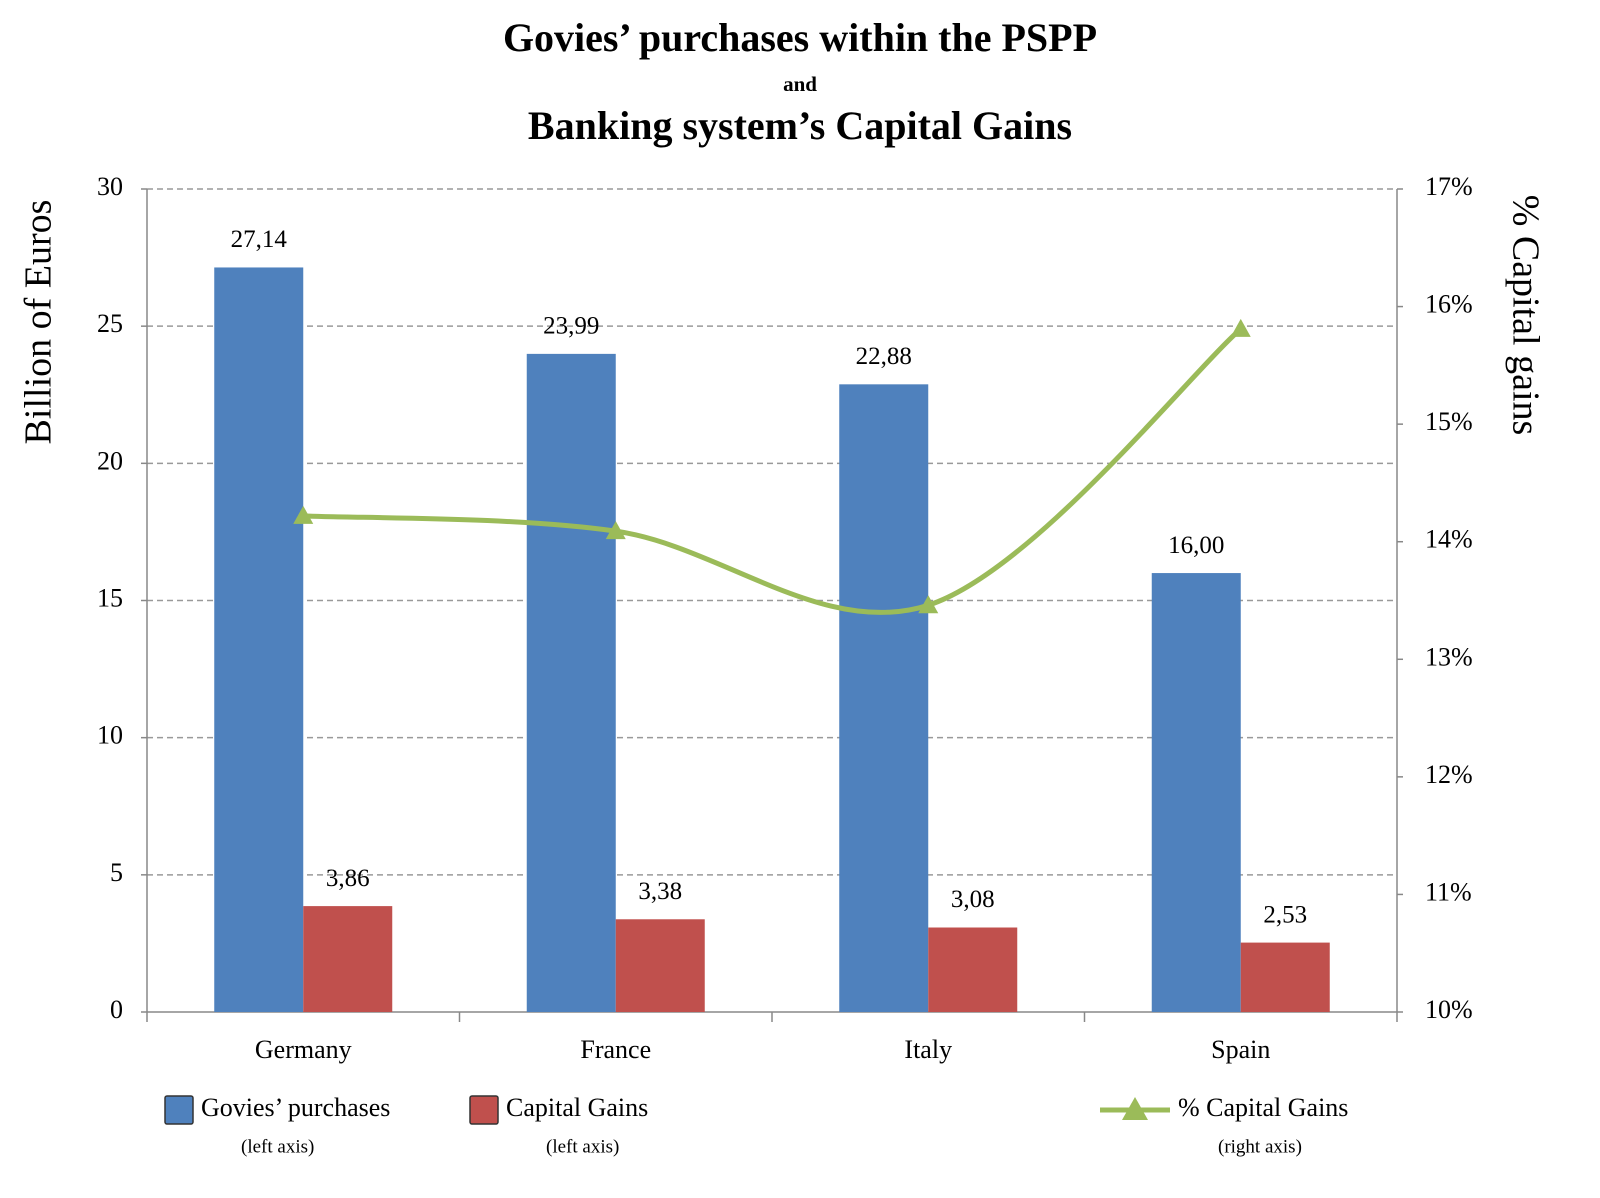 The height and width of the screenshot is (1198, 1600). What do you see at coordinates (884, 356) in the screenshot?
I see `value-label: 22,88` at bounding box center [884, 356].